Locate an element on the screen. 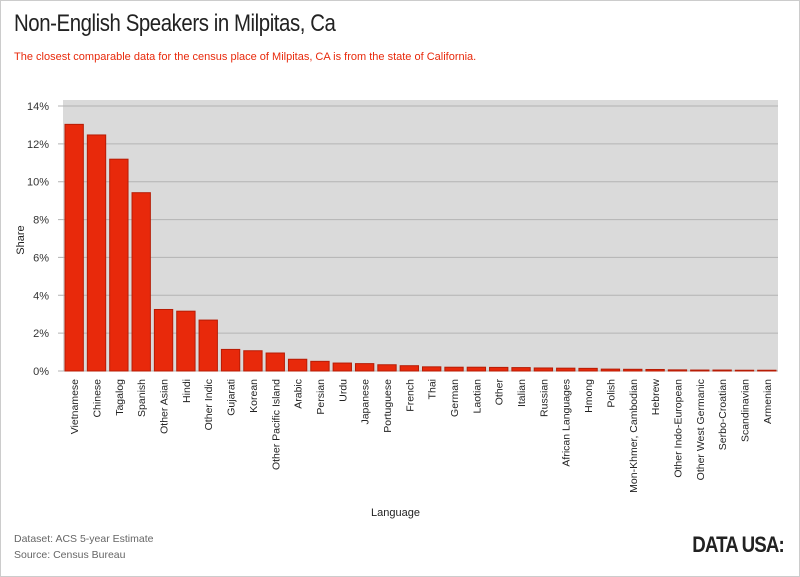 The height and width of the screenshot is (577, 800). x-axis-label: Language is located at coordinates (395, 513).